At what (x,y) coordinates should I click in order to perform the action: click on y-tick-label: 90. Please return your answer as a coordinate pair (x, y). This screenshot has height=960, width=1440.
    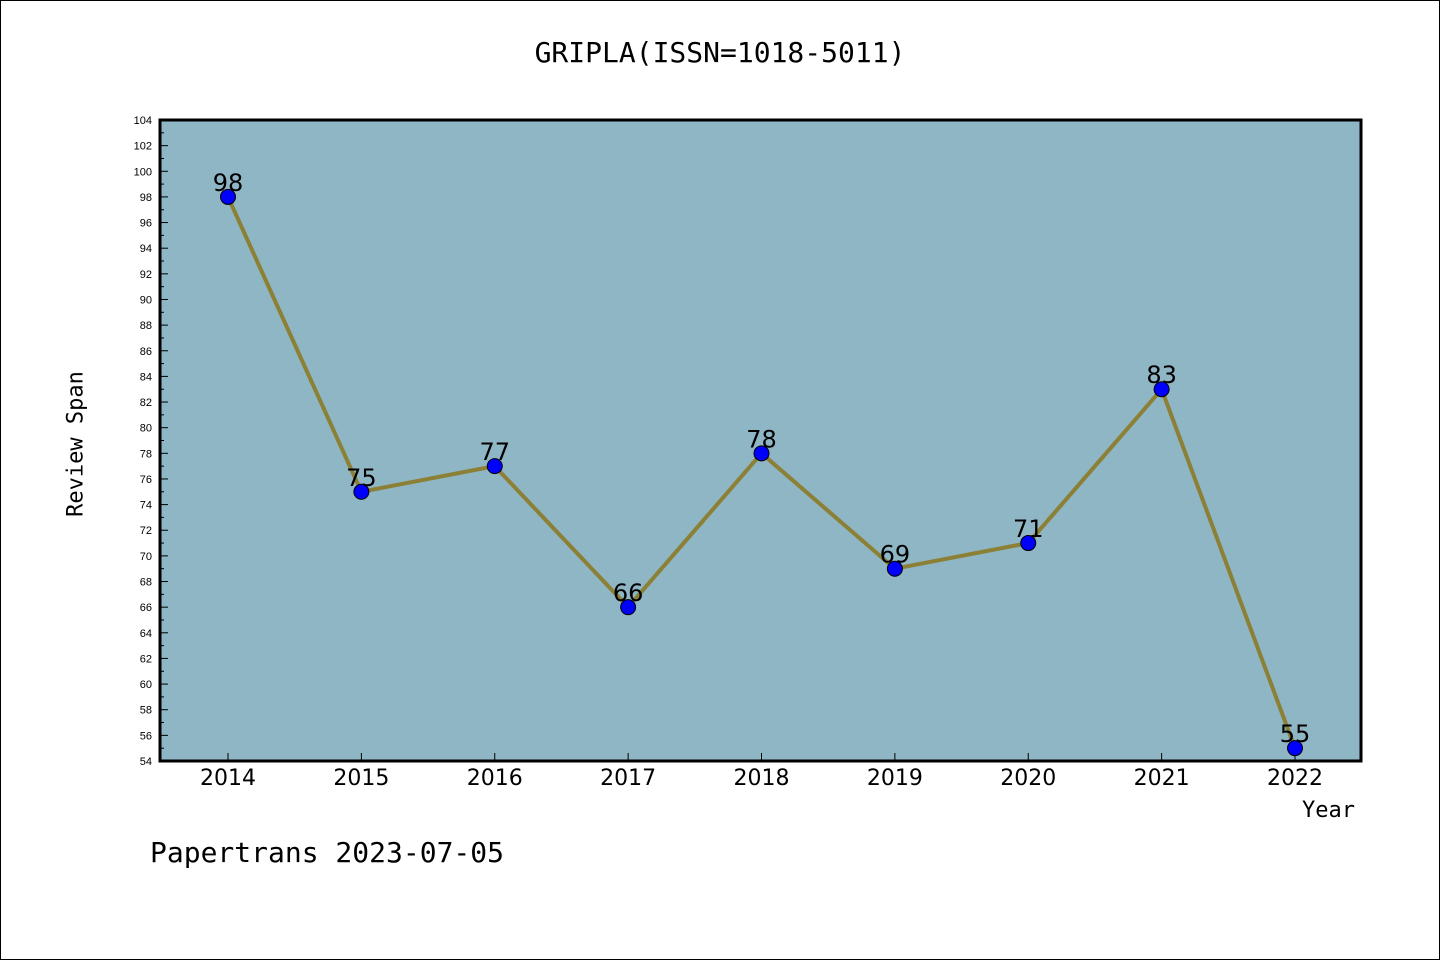
    Looking at the image, I should click on (146, 300).